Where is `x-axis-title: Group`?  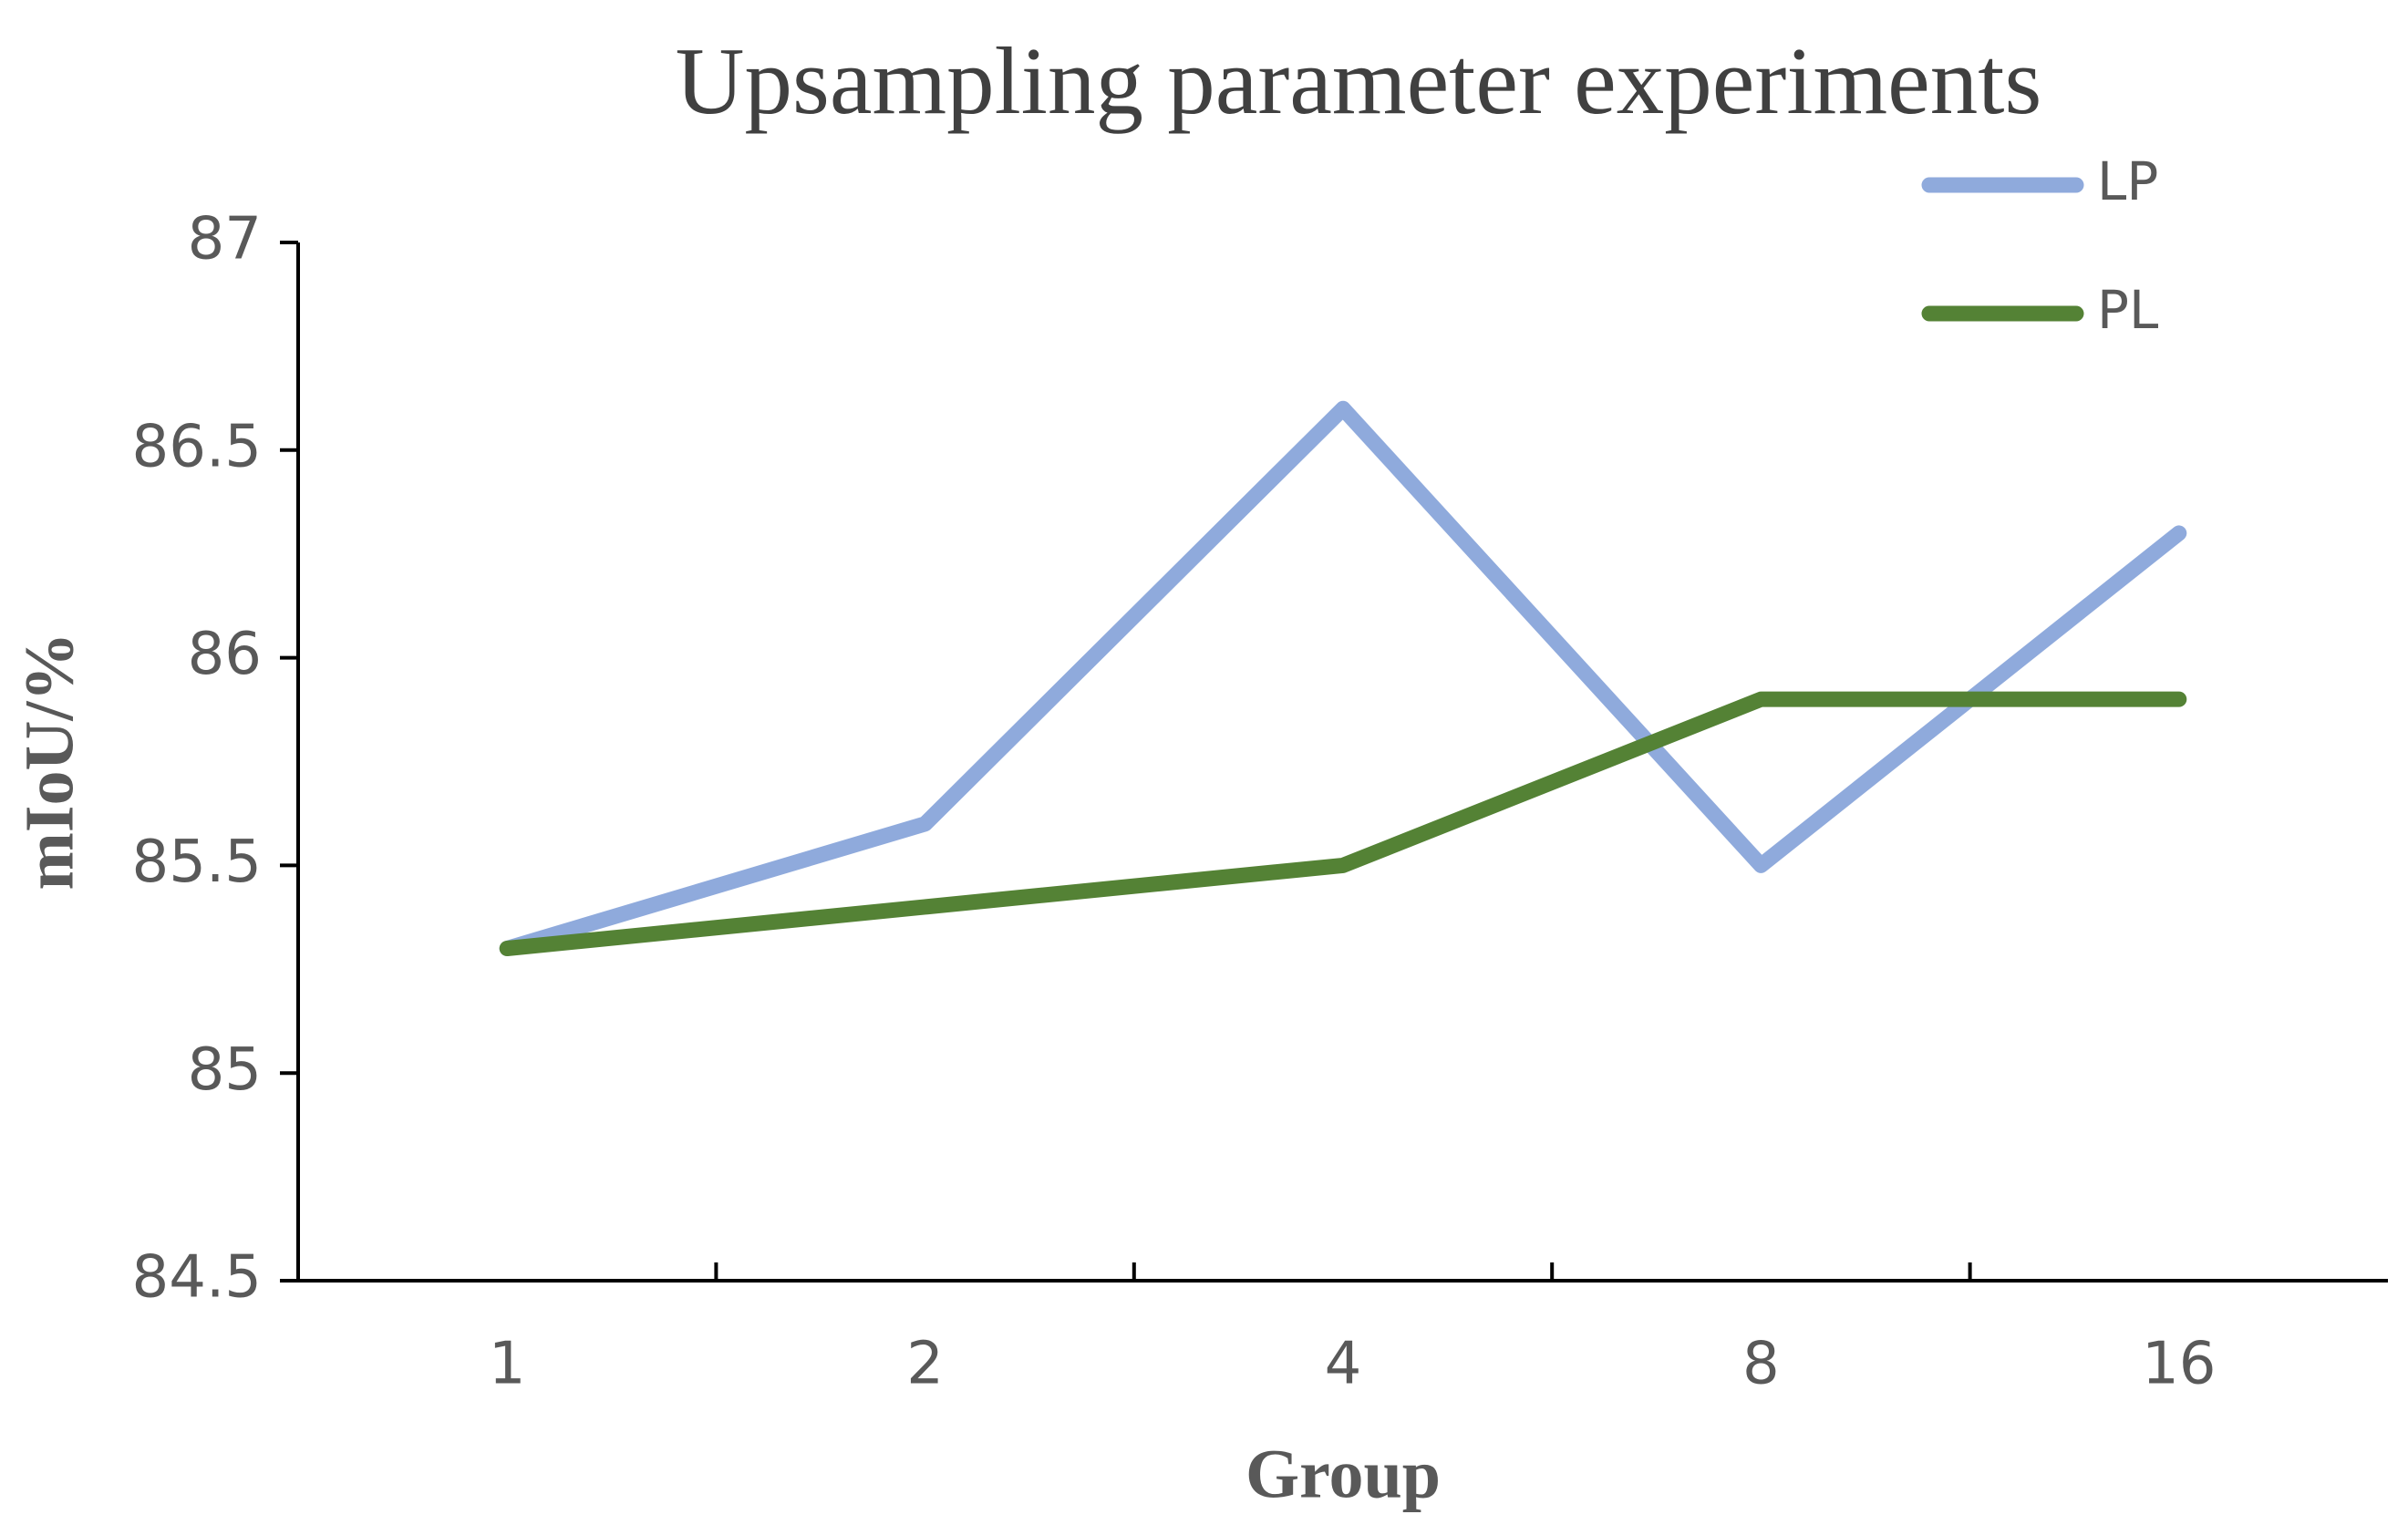 x-axis-title: Group is located at coordinates (1343, 1474).